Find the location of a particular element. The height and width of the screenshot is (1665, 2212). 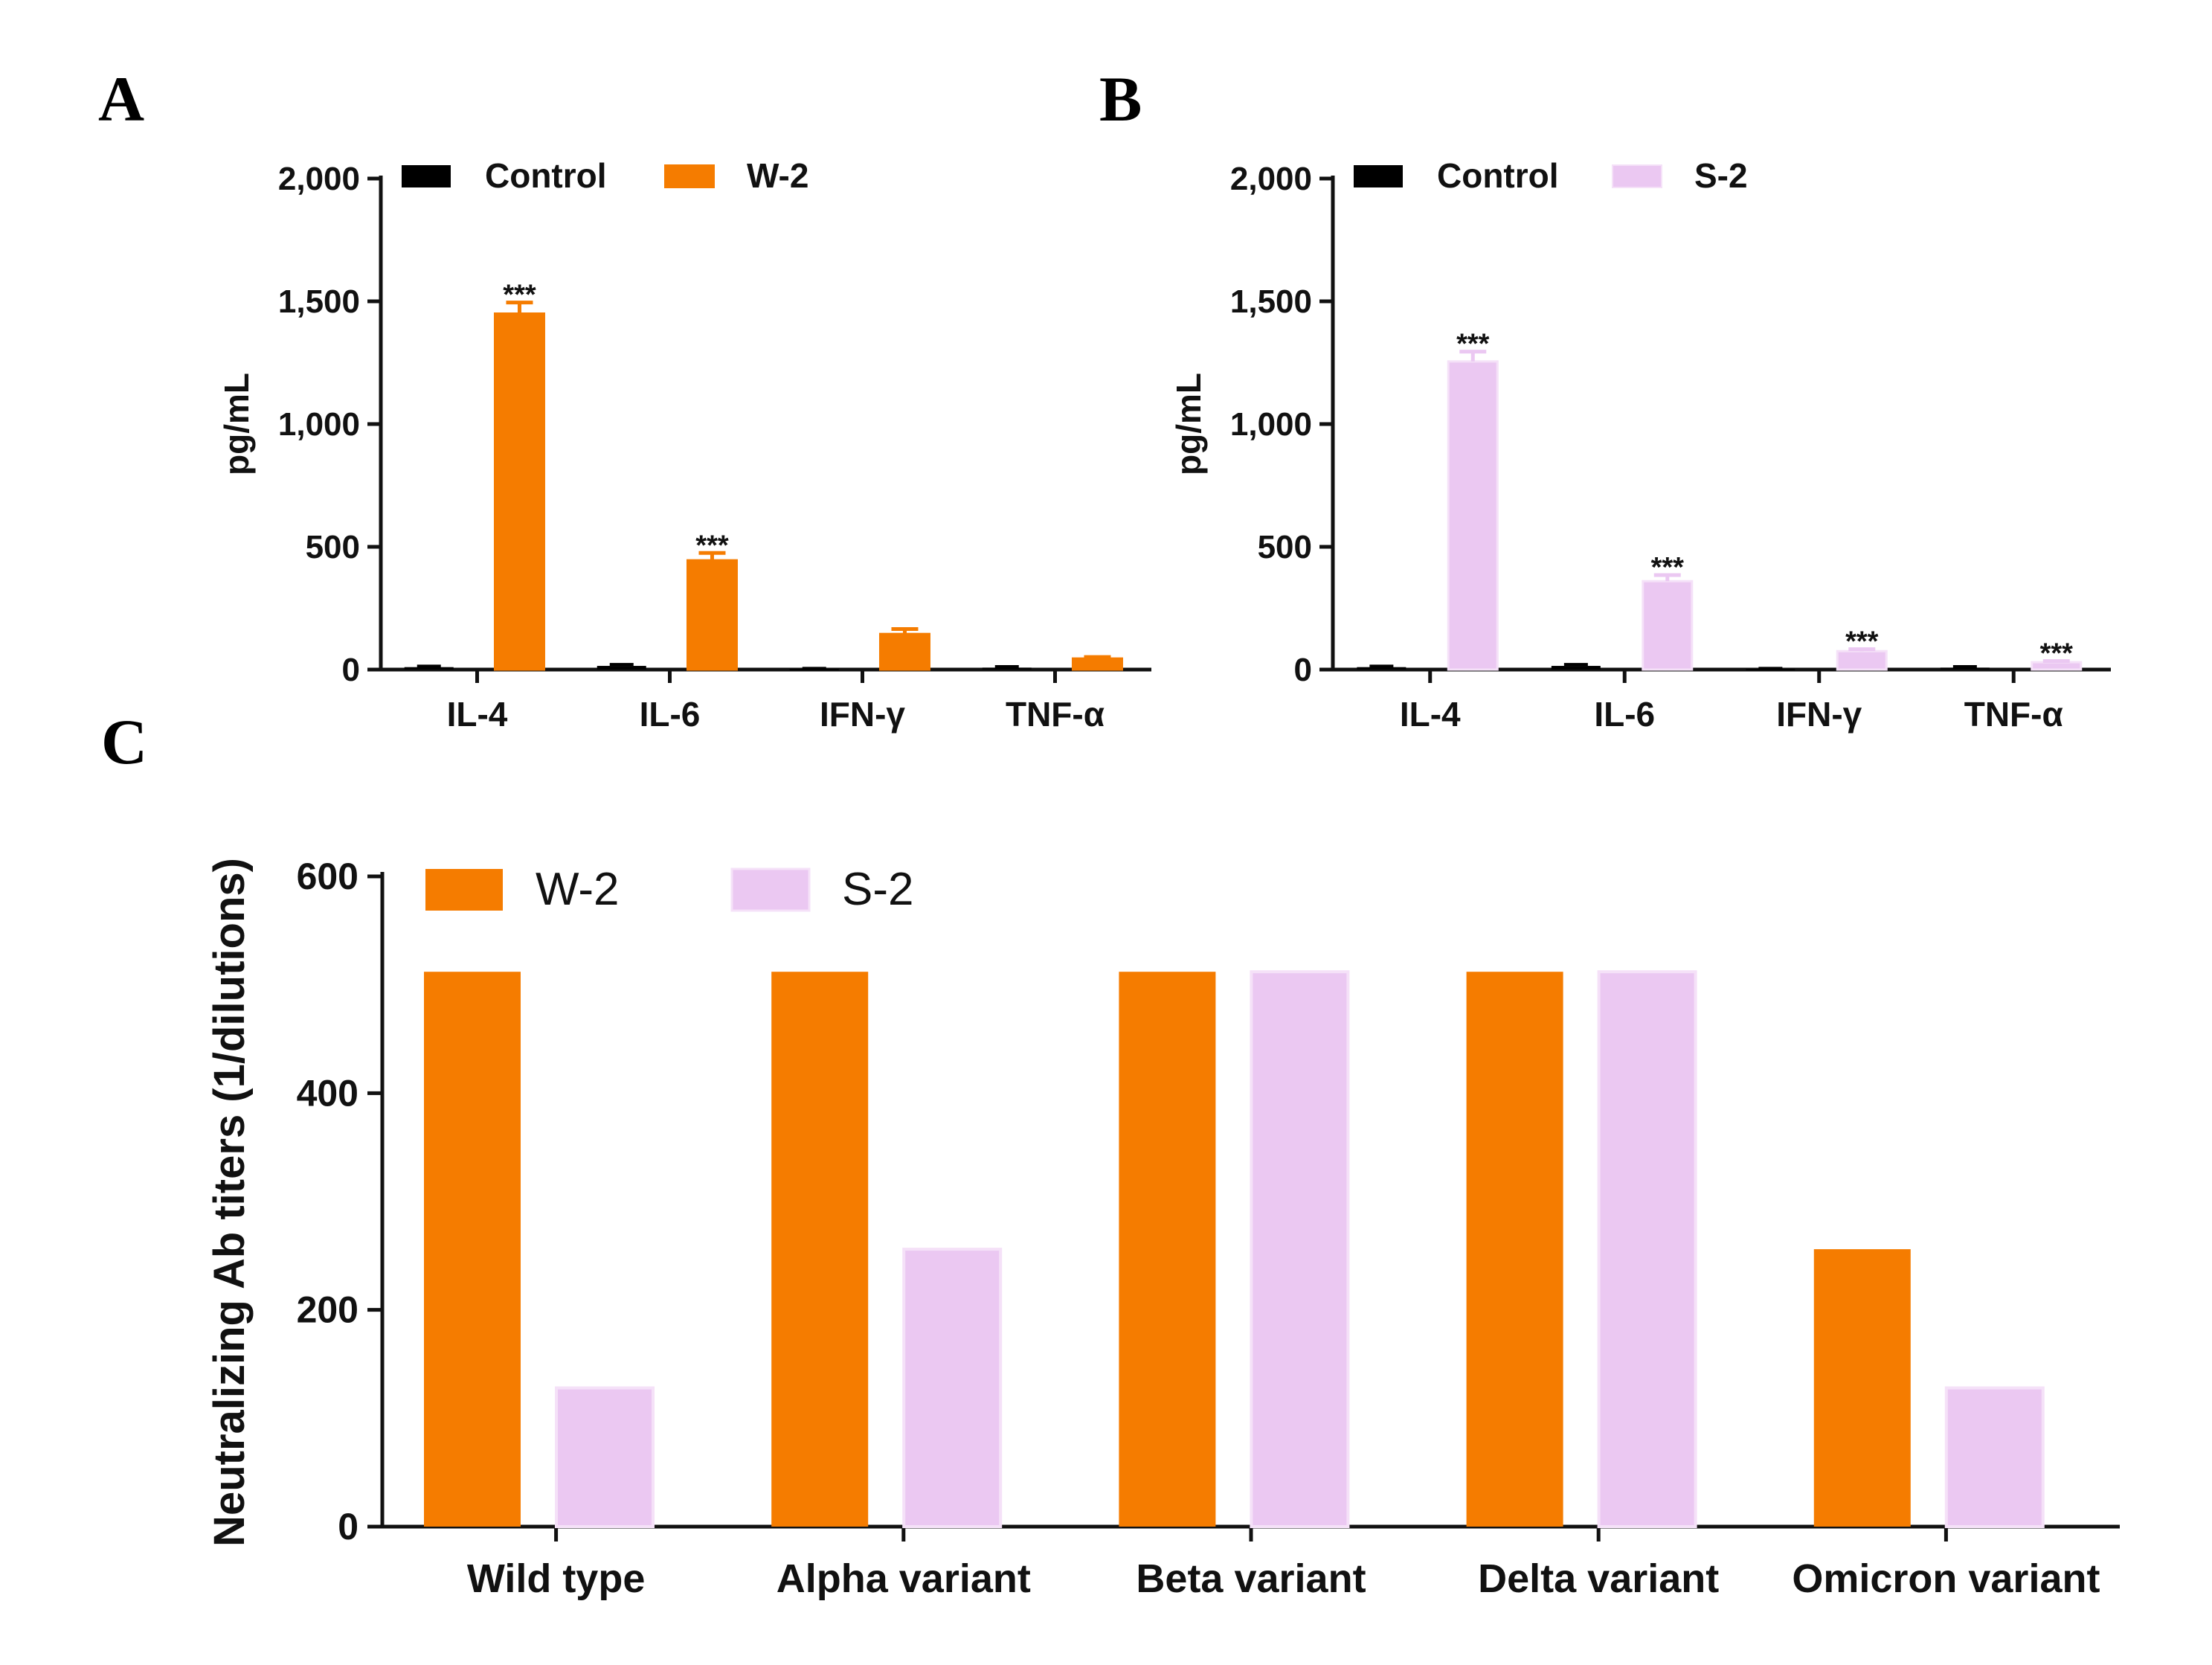

y-tick-label: 400 is located at coordinates (328, 1093).